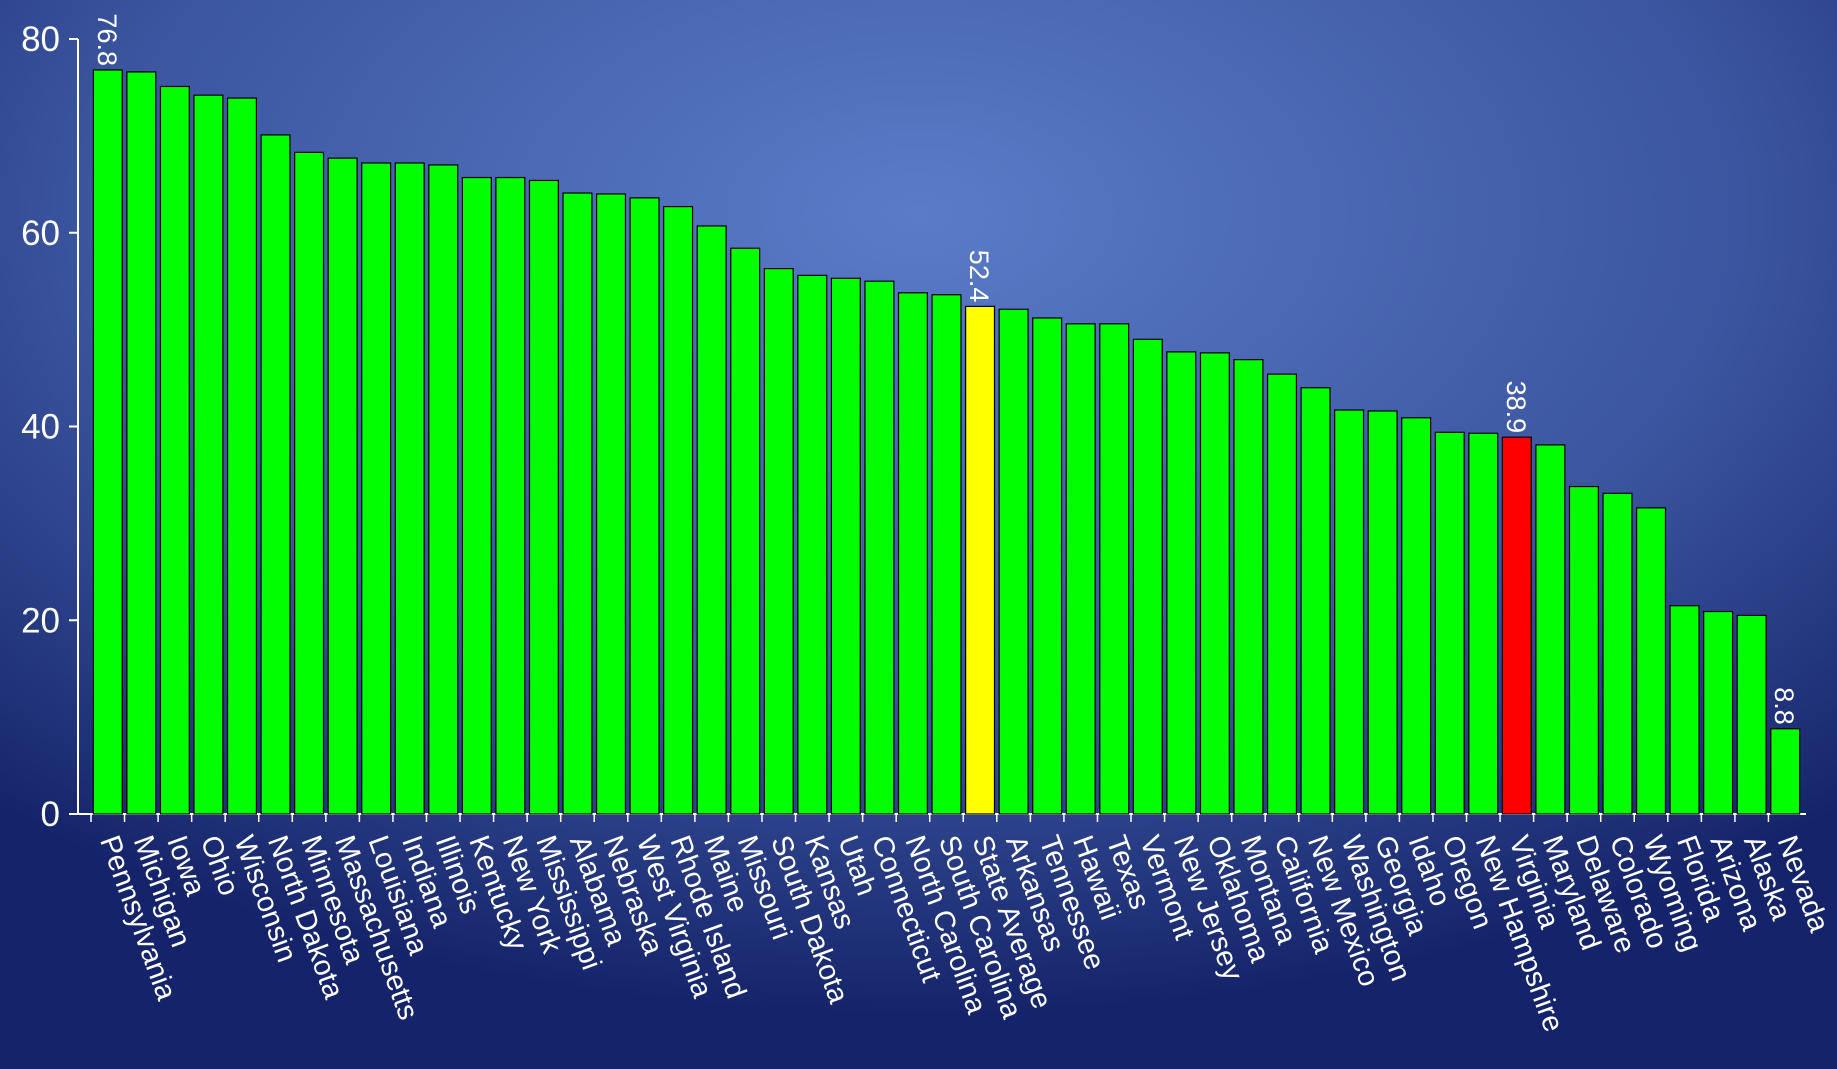 The height and width of the screenshot is (1069, 1837). Describe the element at coordinates (979, 276) in the screenshot. I see `value-label: 52.4` at that location.